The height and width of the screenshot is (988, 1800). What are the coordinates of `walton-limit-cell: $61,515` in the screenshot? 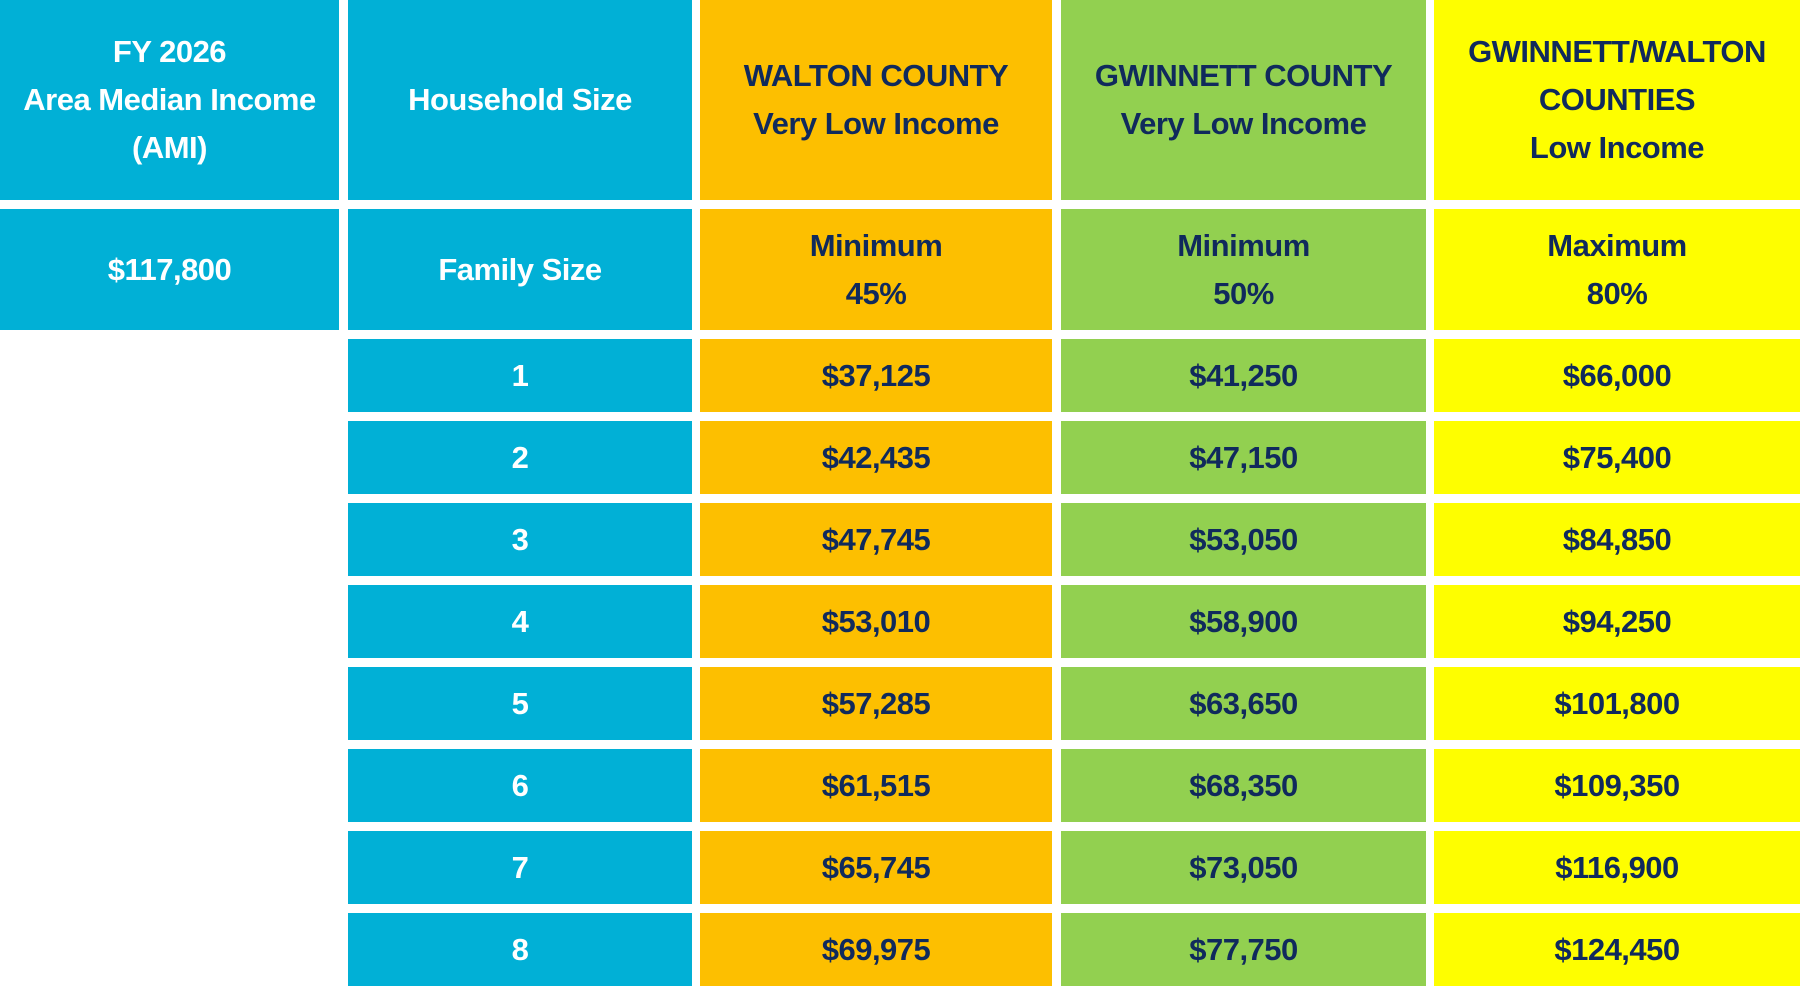 It's located at (876, 785).